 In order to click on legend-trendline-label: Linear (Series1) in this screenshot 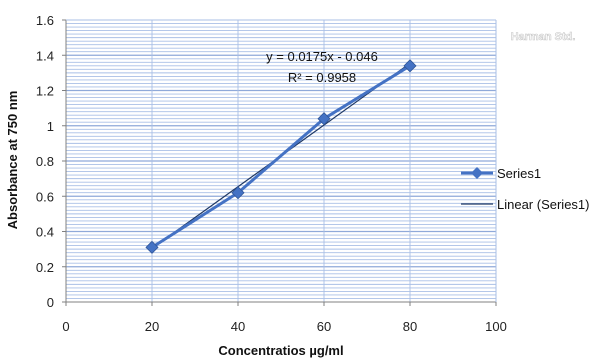, I will do `click(543, 204)`.